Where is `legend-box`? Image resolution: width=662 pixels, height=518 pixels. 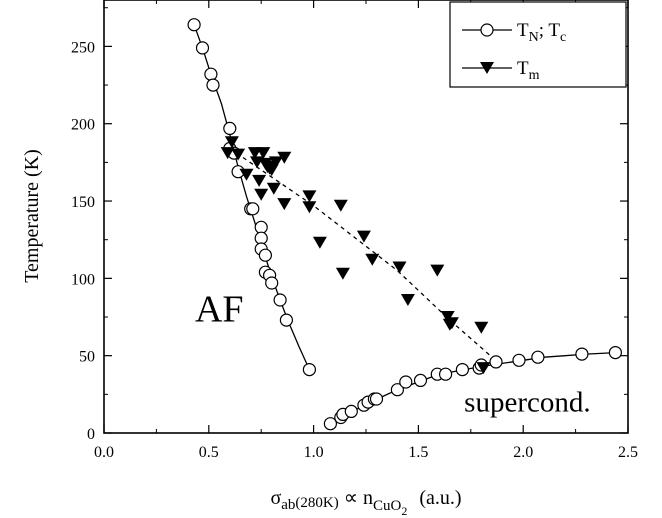
legend-box is located at coordinates (538, 44).